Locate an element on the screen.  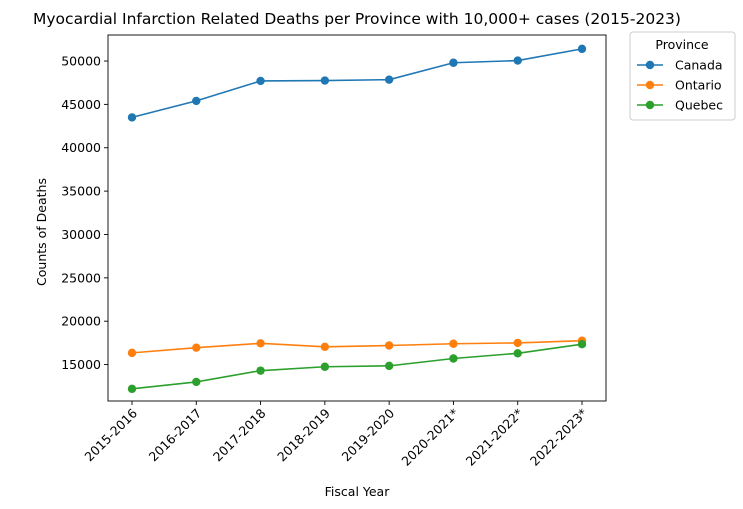
x-tick-label: 2015-2016 is located at coordinates (110, 434).